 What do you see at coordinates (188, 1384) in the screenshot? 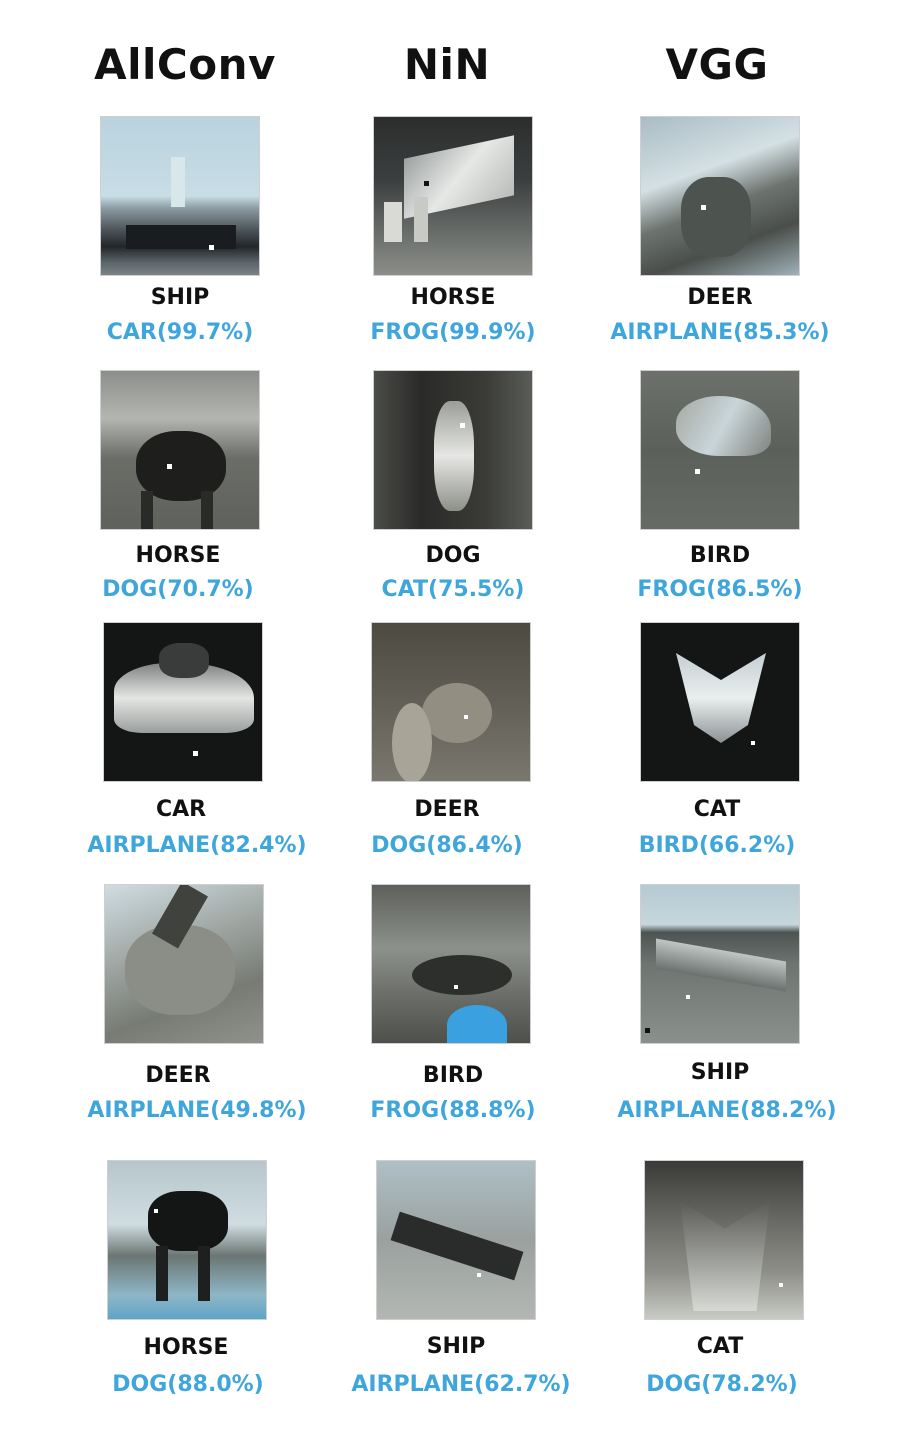
I see `prediction-label: DOG(88.0%)` at bounding box center [188, 1384].